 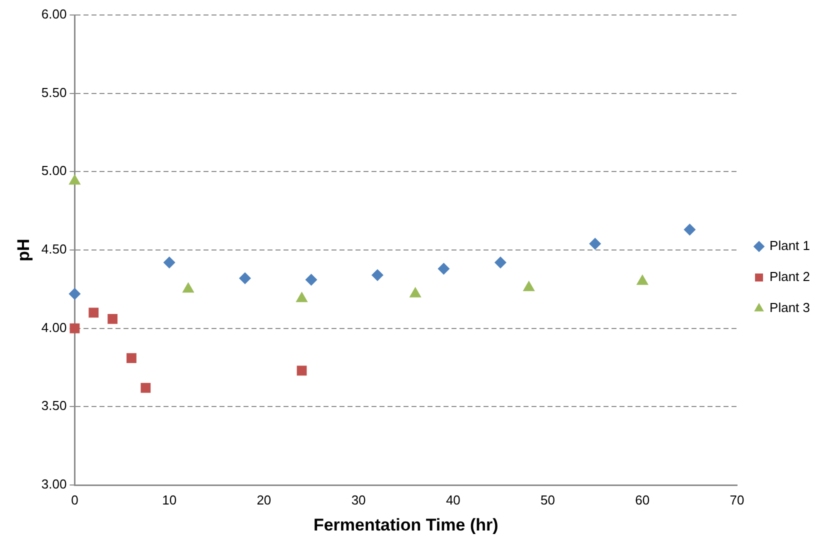 I want to click on y-tick-label: 5.50, so click(x=54, y=92).